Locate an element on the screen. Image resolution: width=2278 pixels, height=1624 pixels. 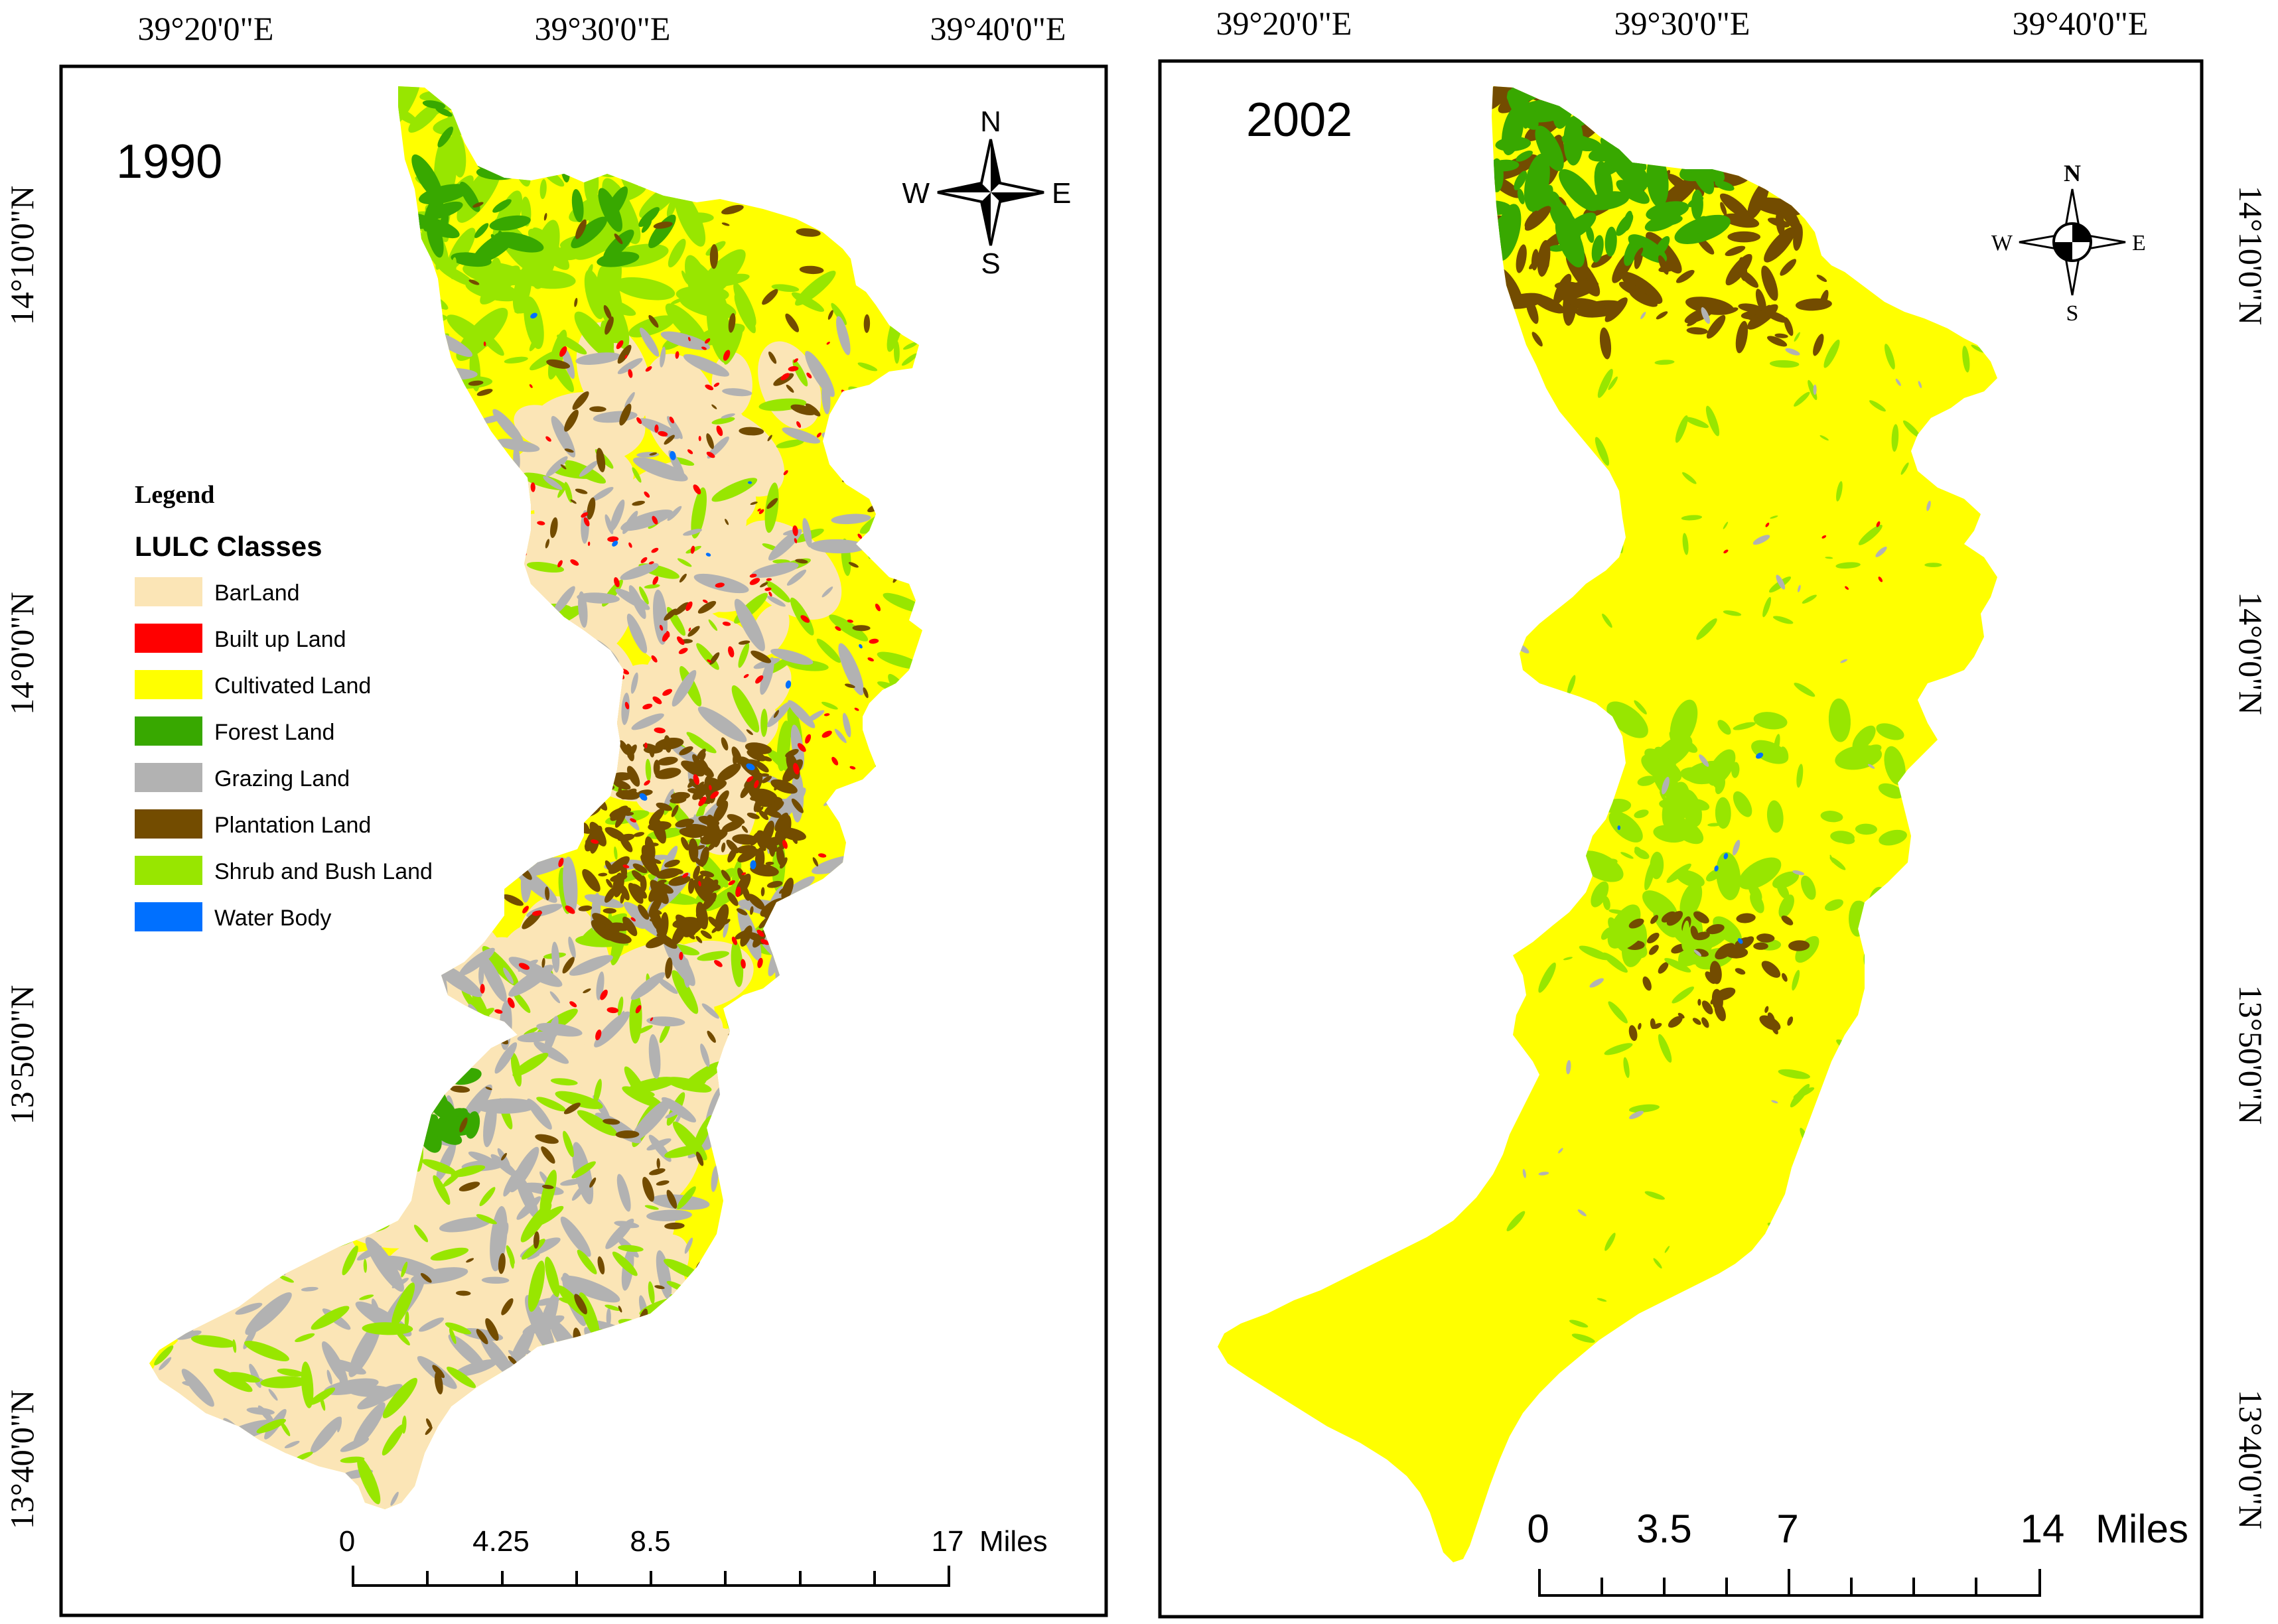
legend-item: BarLand is located at coordinates (217, 591).